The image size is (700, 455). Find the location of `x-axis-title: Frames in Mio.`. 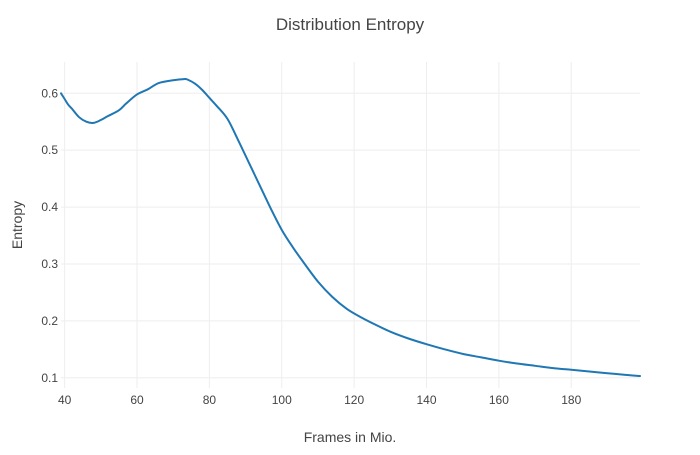

x-axis-title: Frames in Mio. is located at coordinates (350, 437).